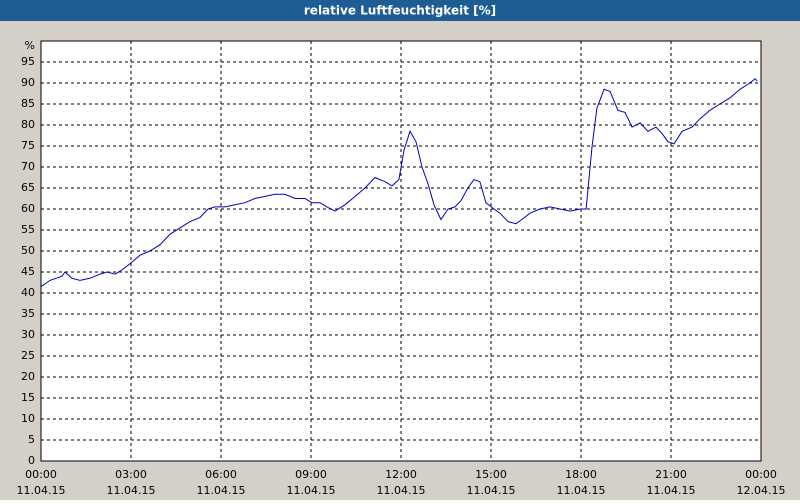 The image size is (800, 504). What do you see at coordinates (581, 474) in the screenshot?
I see `x-tick-label: 18:00` at bounding box center [581, 474].